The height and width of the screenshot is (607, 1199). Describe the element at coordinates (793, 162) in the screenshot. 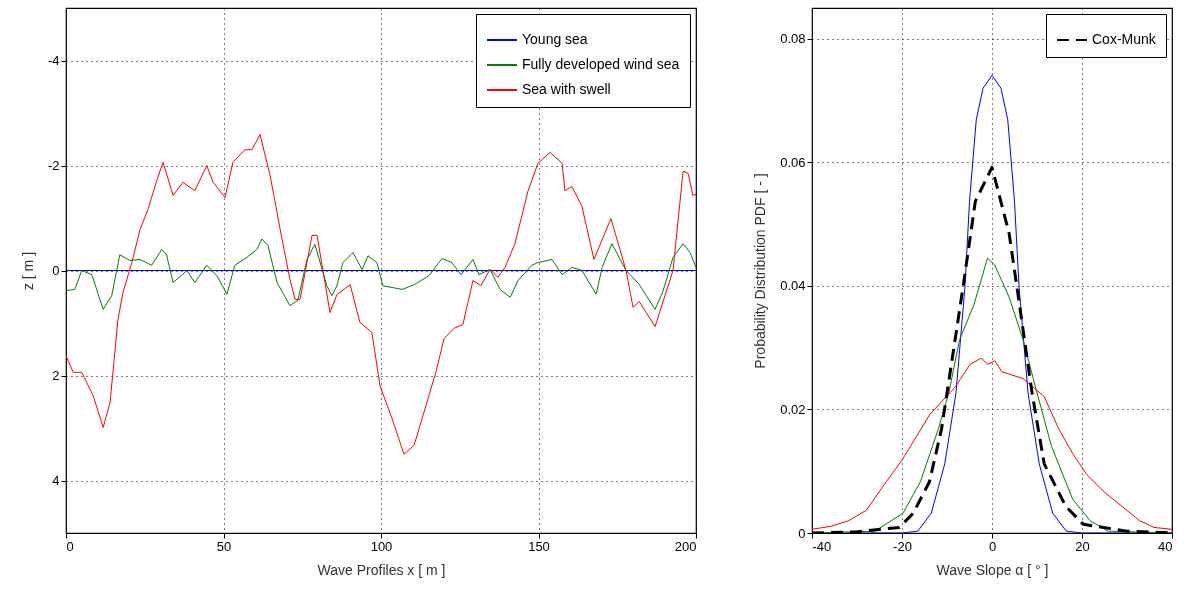

I see `y-tick-label: 0.06` at that location.